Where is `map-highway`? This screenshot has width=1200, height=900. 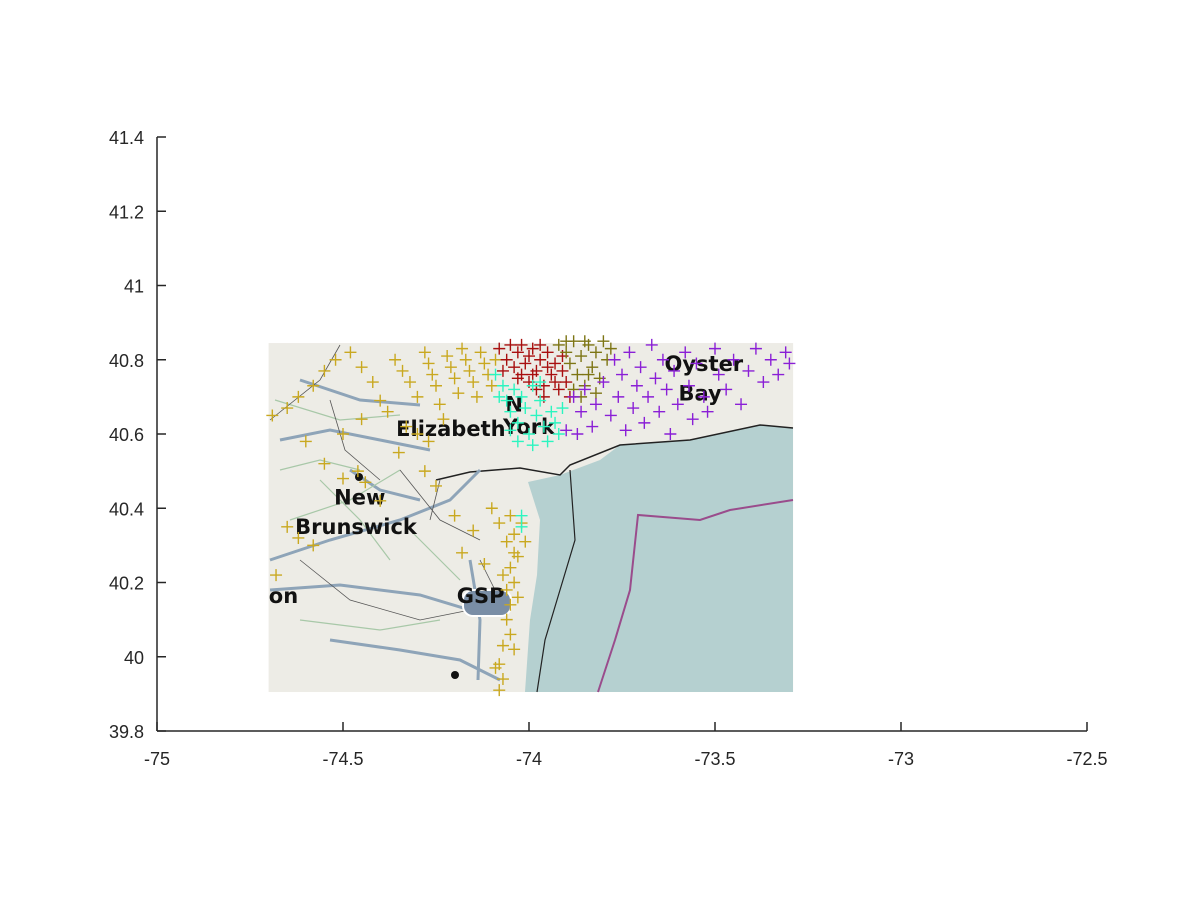
map-highway is located at coordinates (385, 530).